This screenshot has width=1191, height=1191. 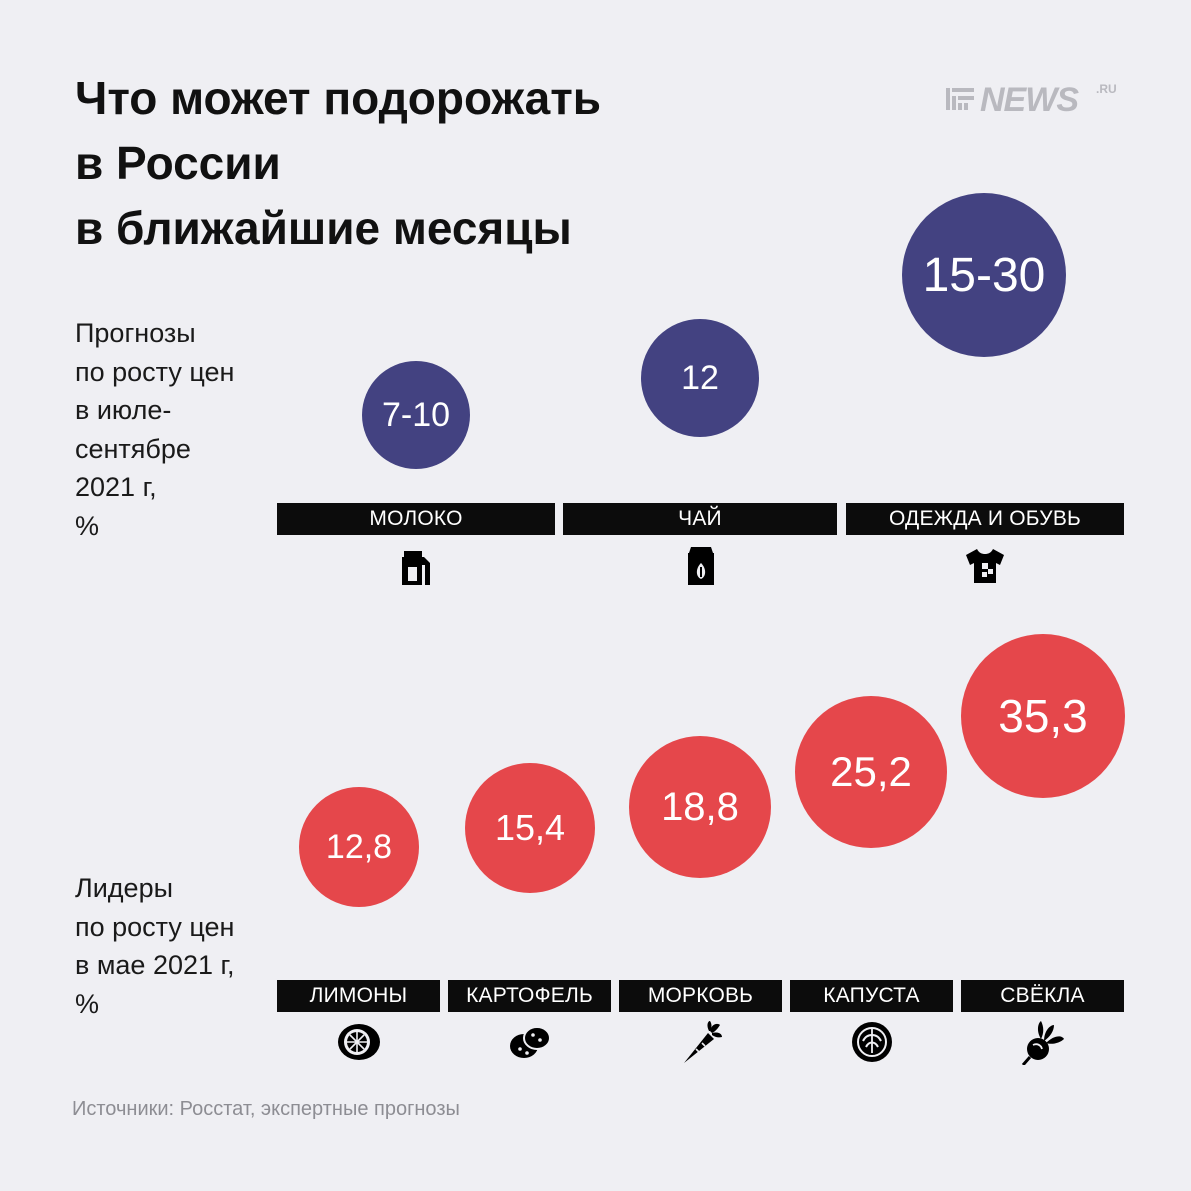 I want to click on leader-value: 15,4, so click(x=530, y=827).